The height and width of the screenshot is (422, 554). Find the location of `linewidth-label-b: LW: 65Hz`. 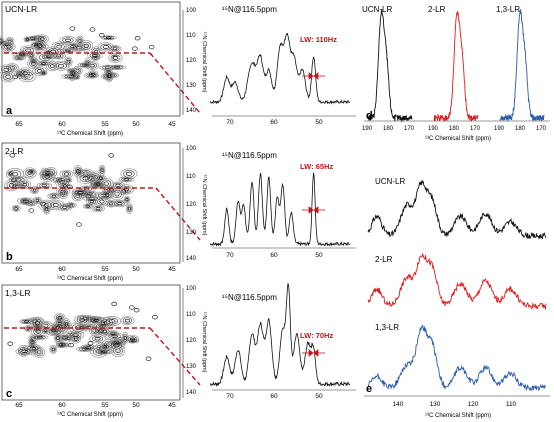

linewidth-label-b: LW: 65Hz is located at coordinates (316, 166).